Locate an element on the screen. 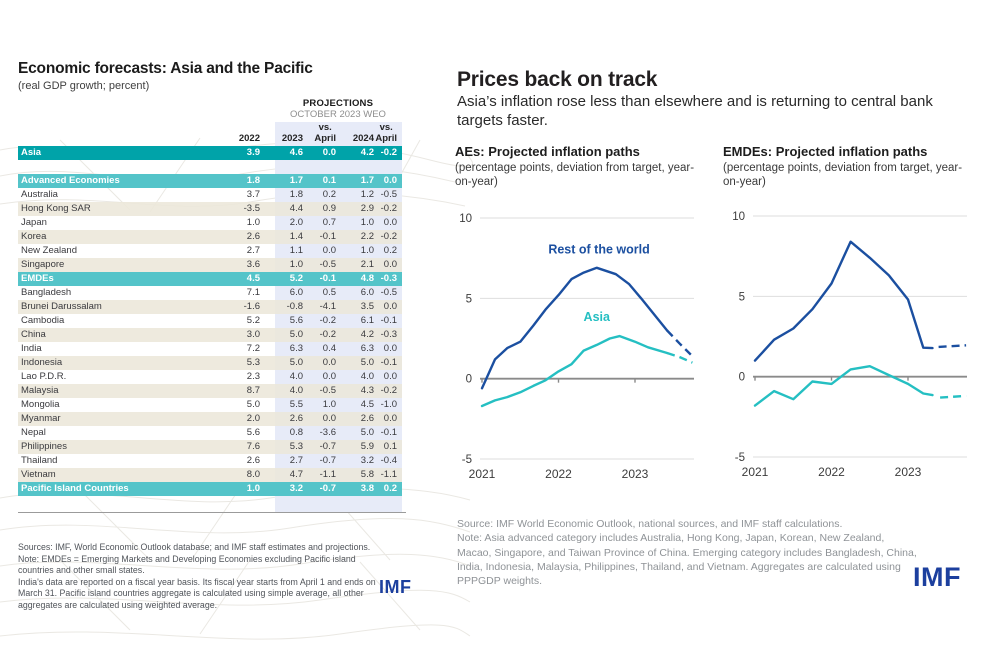 This screenshot has height=660, width=990. row-value: -1.6 is located at coordinates (251, 306).